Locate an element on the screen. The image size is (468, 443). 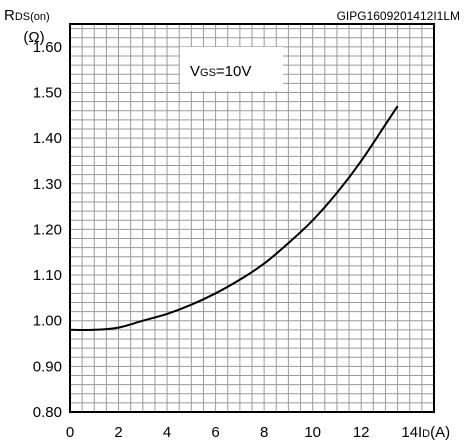
x-tick-label: 14 is located at coordinates (409, 432).